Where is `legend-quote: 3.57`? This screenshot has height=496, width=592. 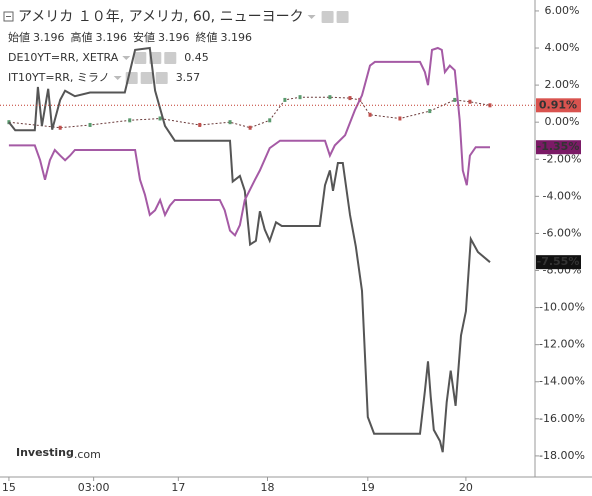
legend-quote: 3.57 is located at coordinates (188, 77).